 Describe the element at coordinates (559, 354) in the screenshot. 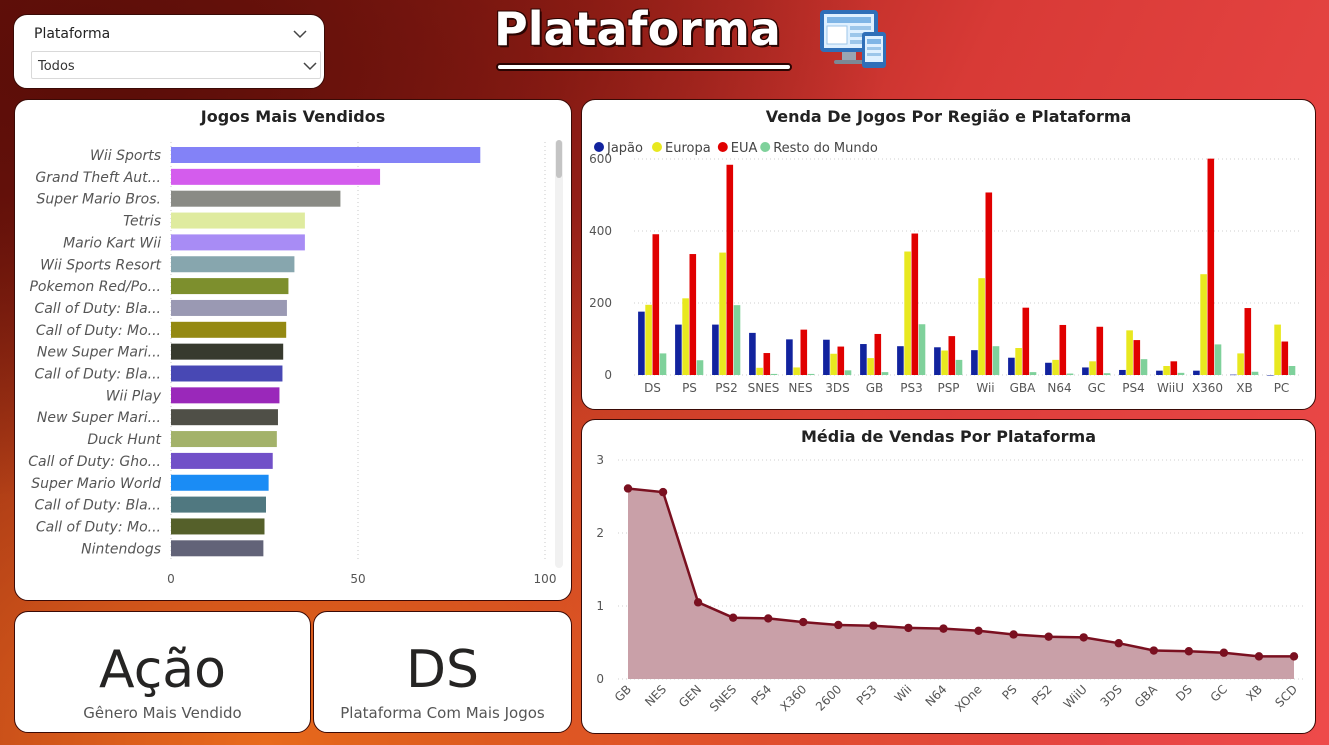

I see `scrollbar-track` at that location.